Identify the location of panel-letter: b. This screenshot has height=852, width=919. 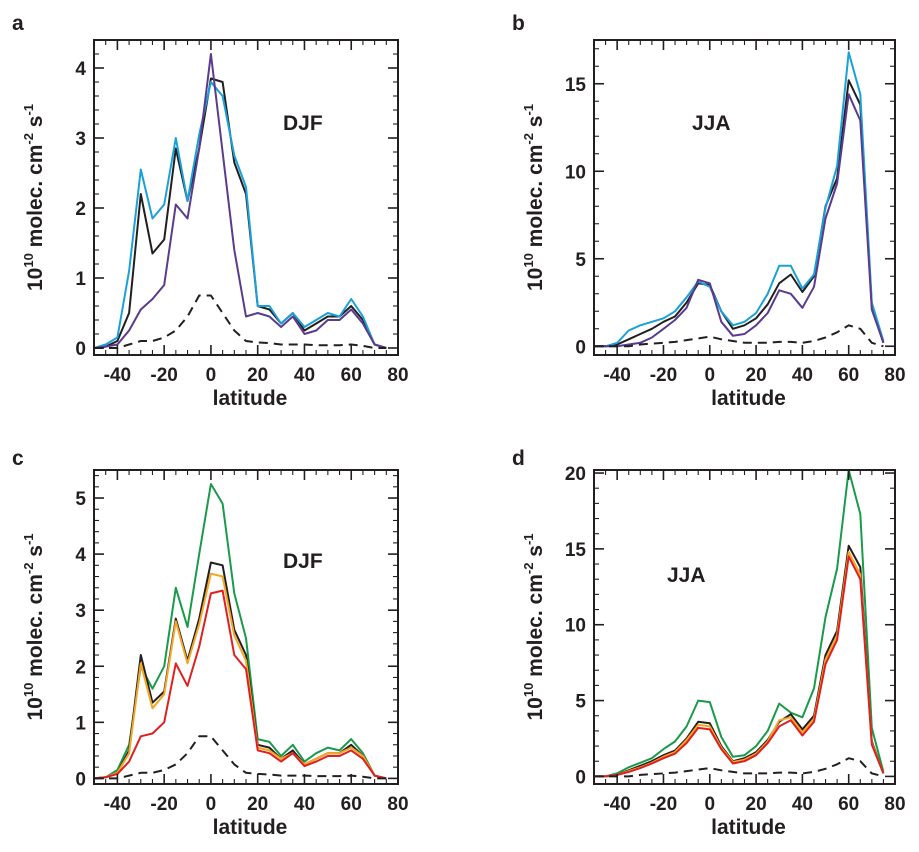
(518, 23).